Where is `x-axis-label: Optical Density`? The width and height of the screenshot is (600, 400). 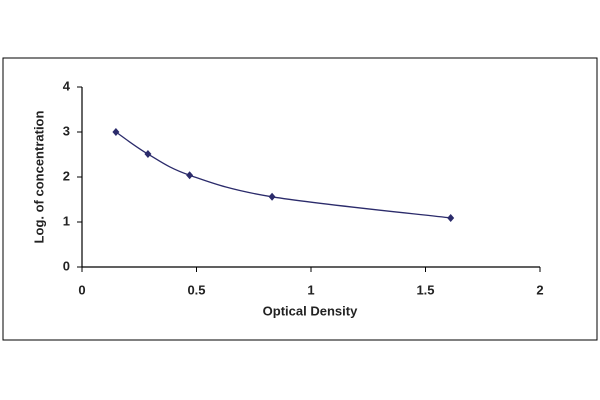
x-axis-label: Optical Density is located at coordinates (310, 310).